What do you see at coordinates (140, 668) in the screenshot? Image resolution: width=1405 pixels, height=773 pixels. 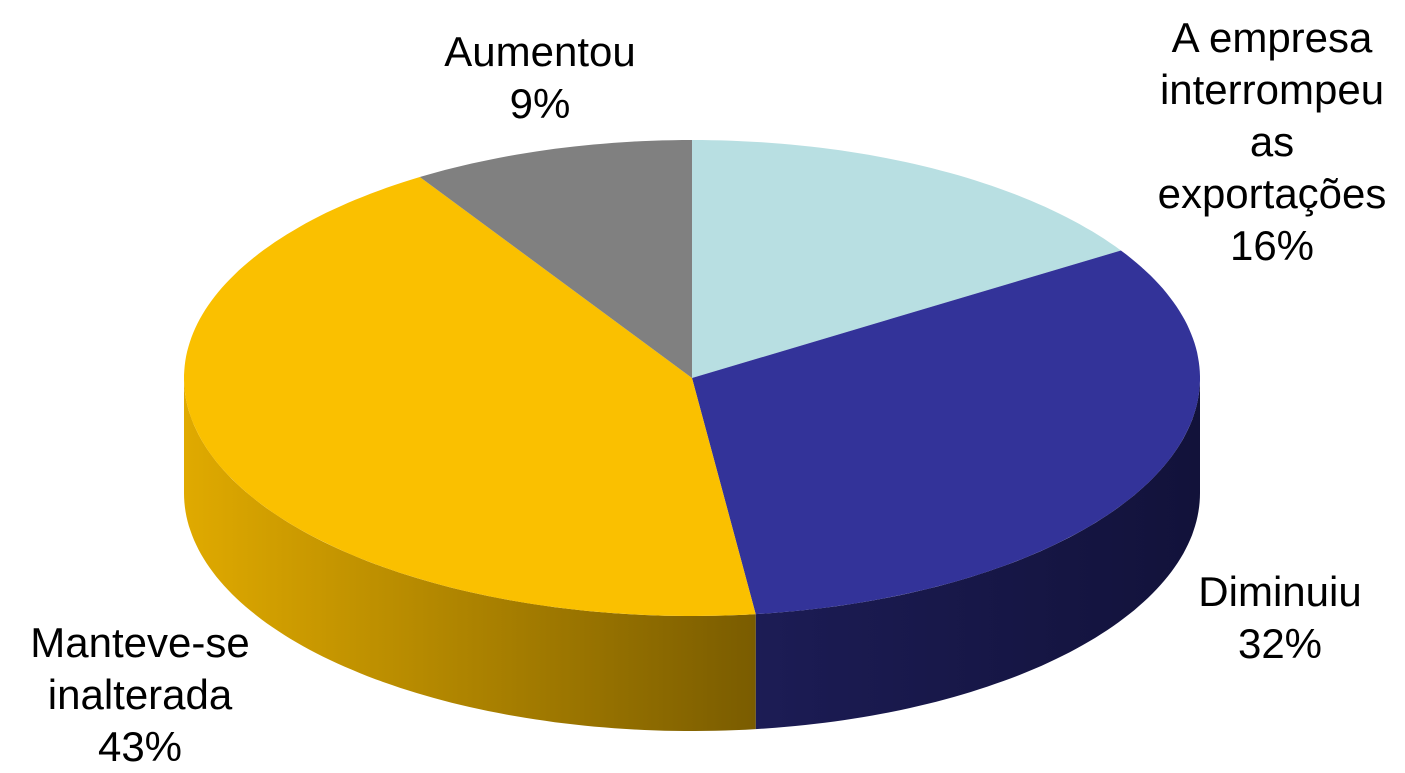 I see `category-label: Manteve-se inalterada` at bounding box center [140, 668].